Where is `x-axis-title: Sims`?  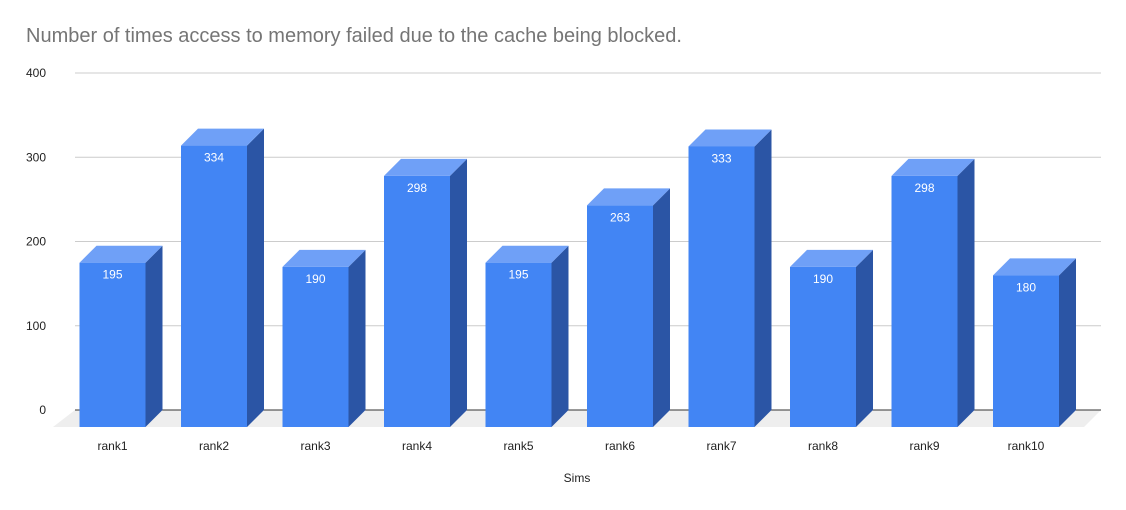 x-axis-title: Sims is located at coordinates (577, 478).